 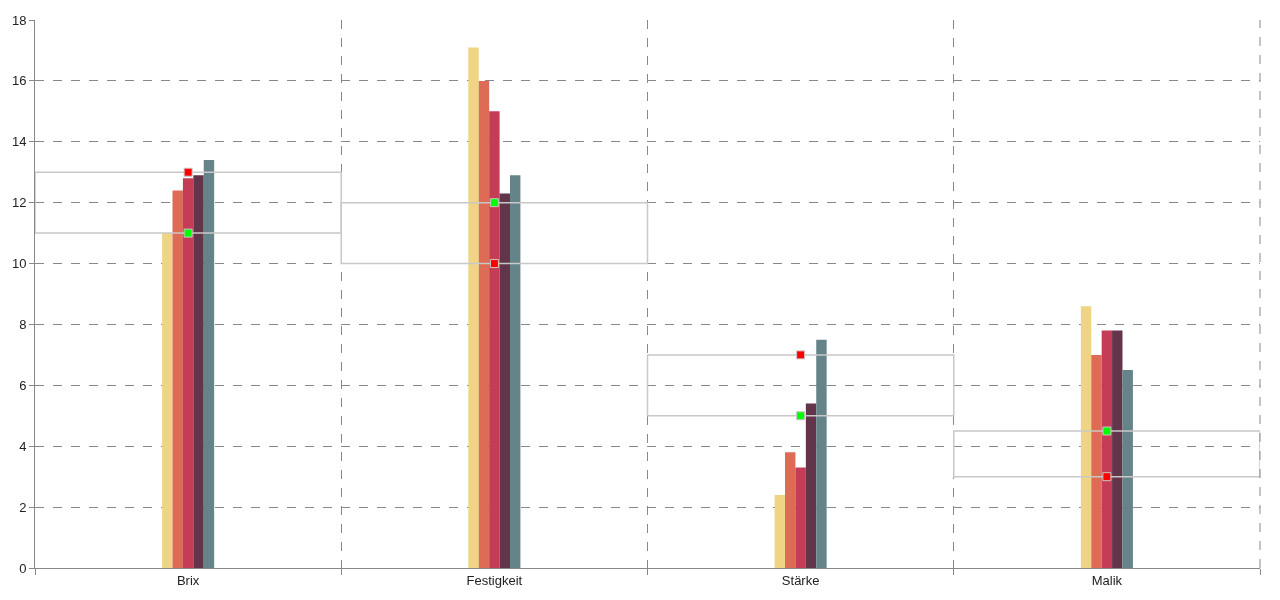 I want to click on y-tick-label: 14, so click(x=19, y=142).